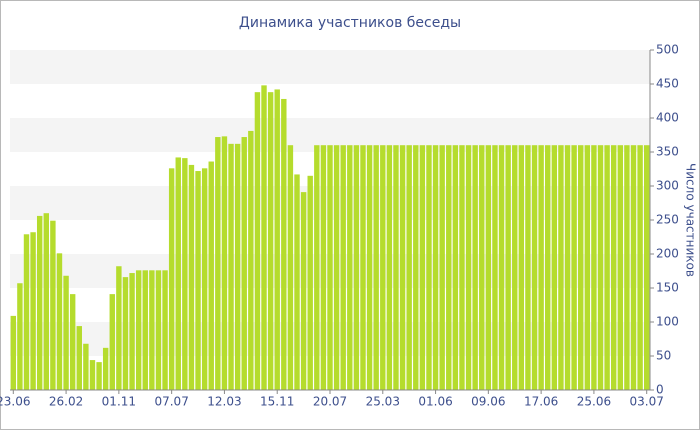  What do you see at coordinates (330, 67) in the screenshot?
I see `grid-band` at bounding box center [330, 67].